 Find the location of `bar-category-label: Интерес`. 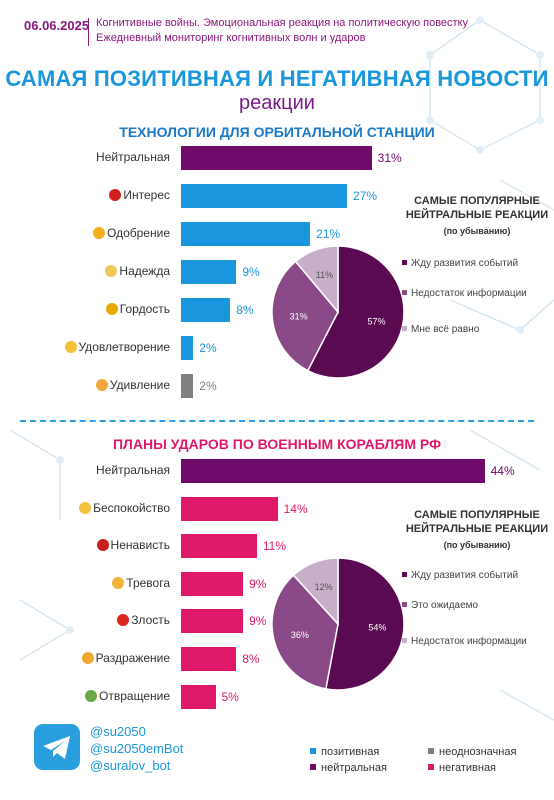

bar-category-label: Интерес is located at coordinates (139, 195).